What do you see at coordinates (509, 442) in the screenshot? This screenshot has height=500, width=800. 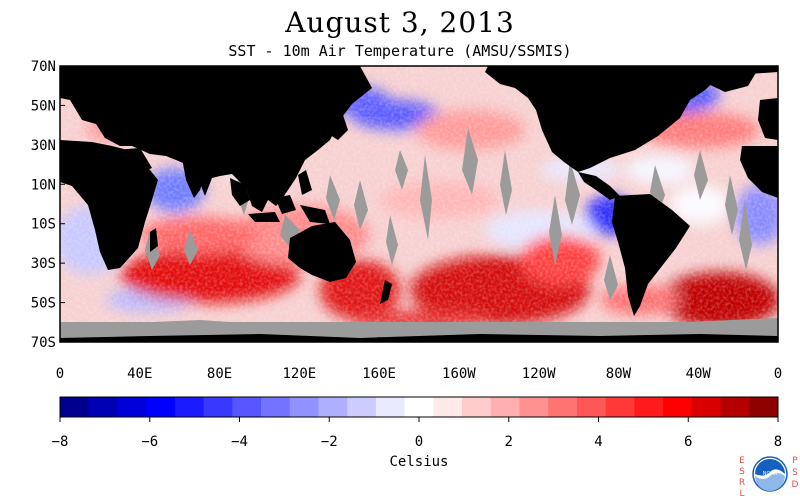 I see `colorbar-tick-label: 2` at bounding box center [509, 442].